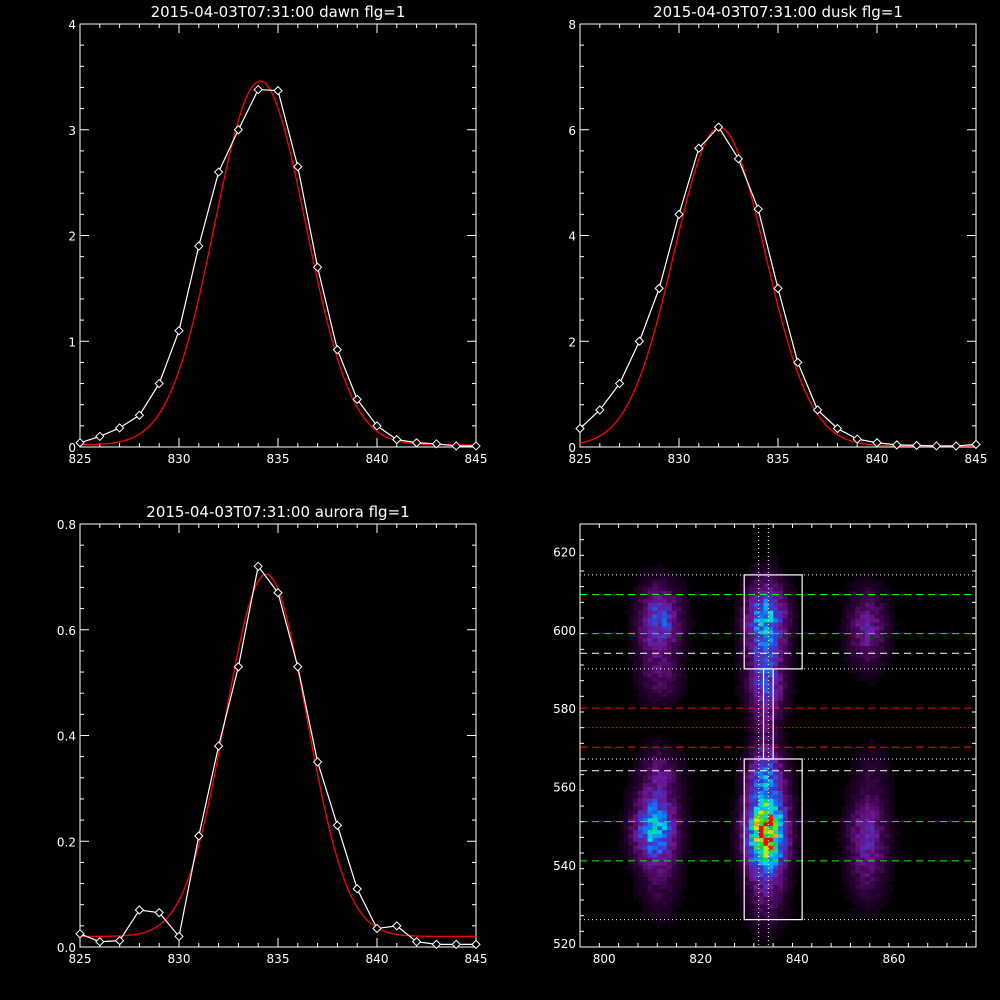  Describe the element at coordinates (564, 631) in the screenshot. I see `heatmap-y-tick-label: 600` at that location.